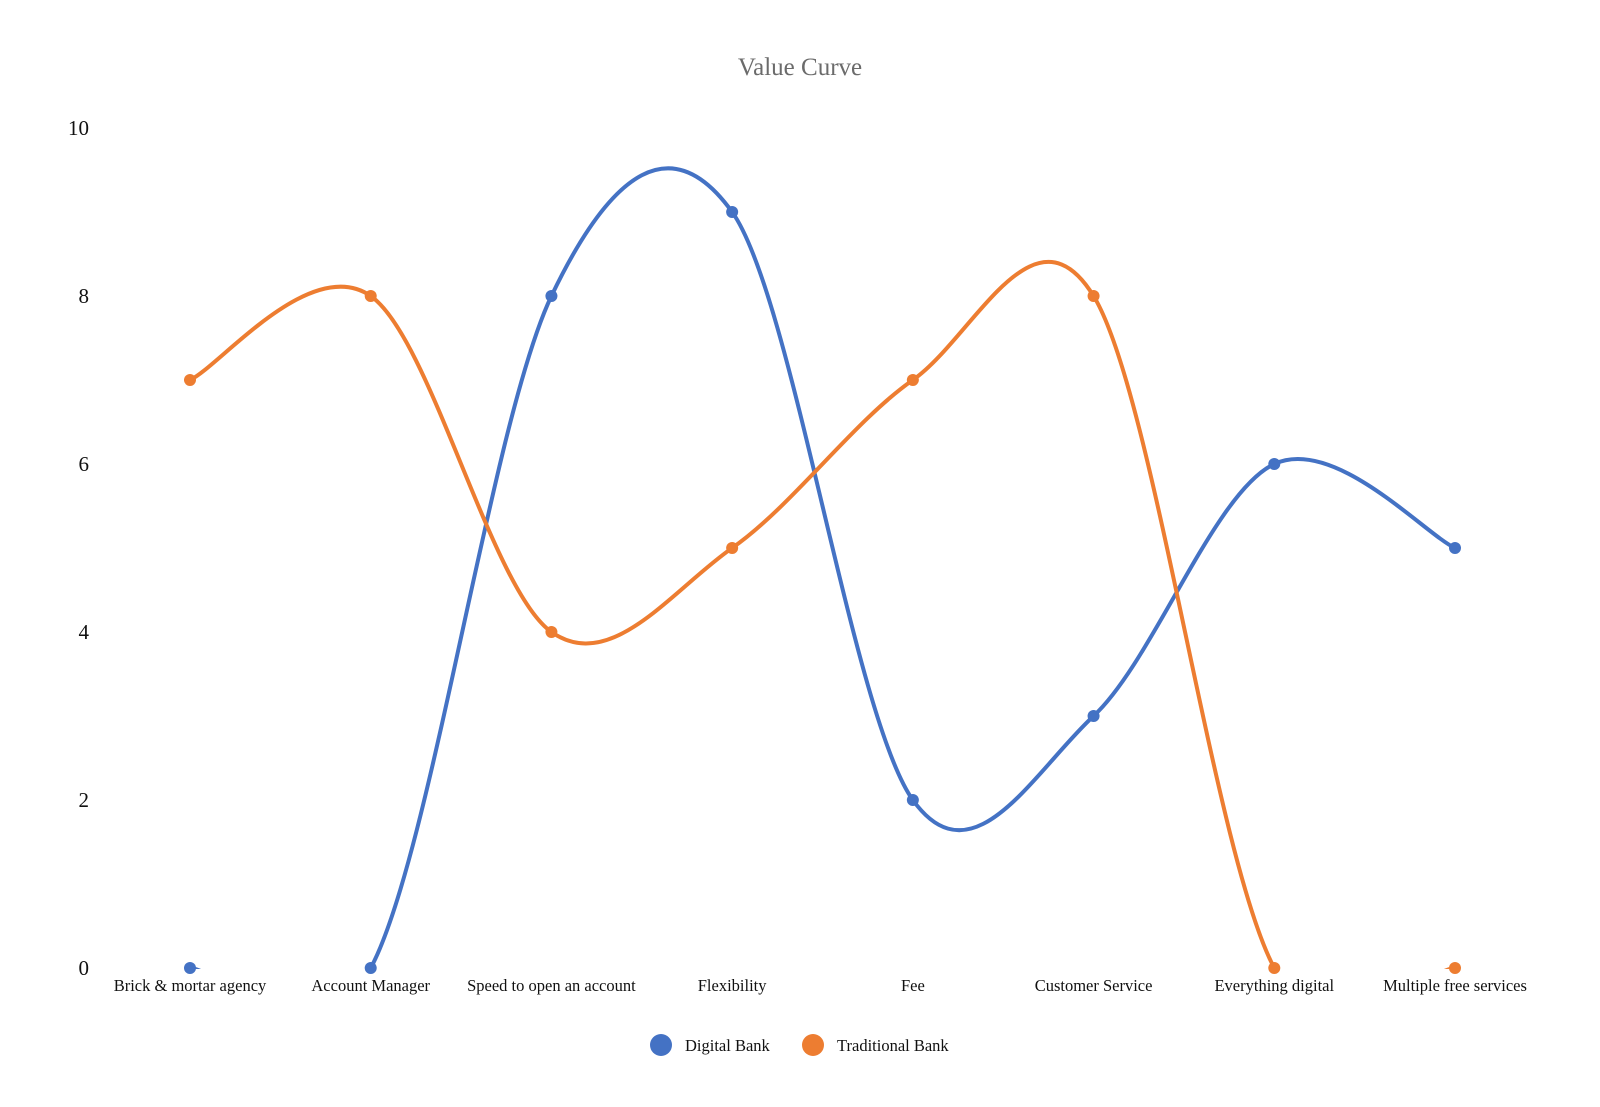 The height and width of the screenshot is (1107, 1600). Describe the element at coordinates (1094, 985) in the screenshot. I see `x-tick-label: Customer Service` at that location.